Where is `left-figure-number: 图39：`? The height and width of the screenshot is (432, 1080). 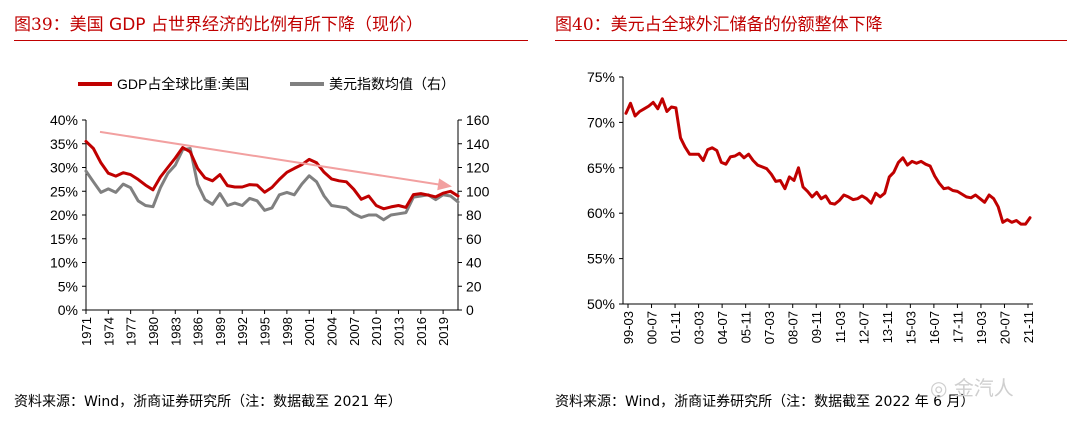 left-figure-number: 图39： is located at coordinates (42, 25).